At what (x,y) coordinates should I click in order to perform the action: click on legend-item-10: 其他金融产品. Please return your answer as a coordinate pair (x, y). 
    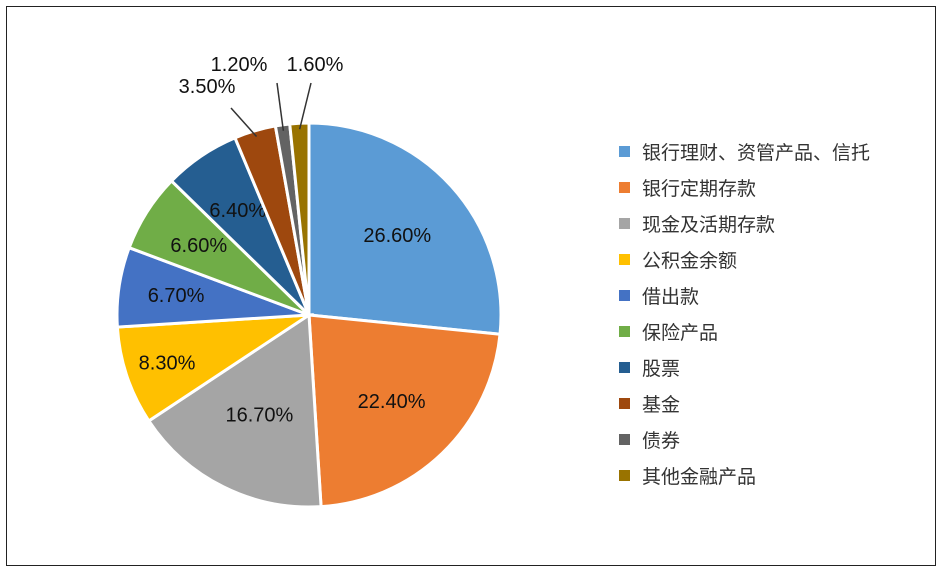
    Looking at the image, I should click on (779, 475).